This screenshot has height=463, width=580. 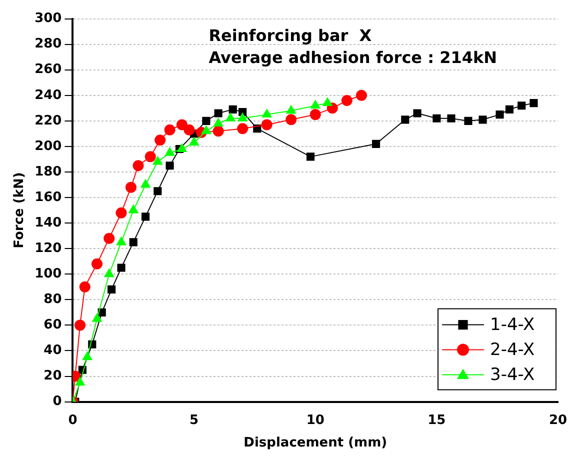 What do you see at coordinates (48, 172) in the screenshot?
I see `y-tick-label: 180` at bounding box center [48, 172].